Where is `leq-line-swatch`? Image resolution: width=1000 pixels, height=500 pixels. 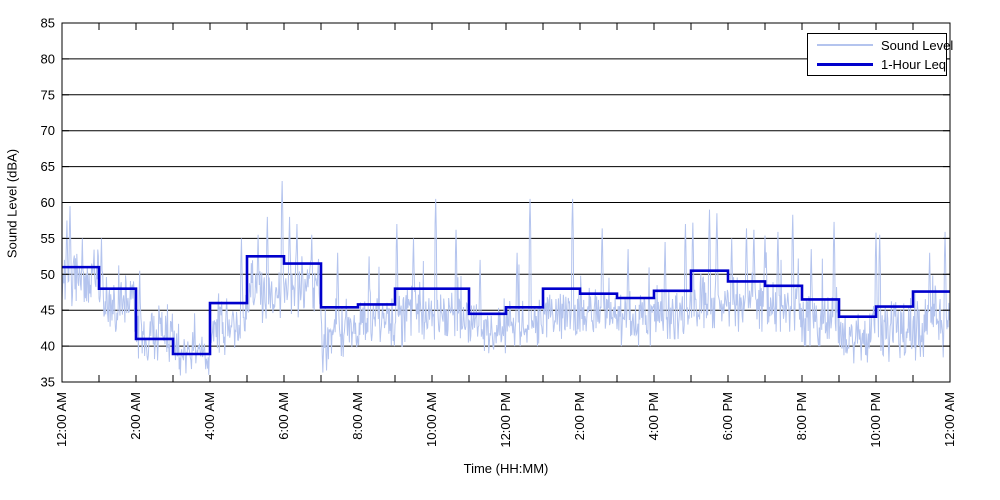
leq-line-swatch is located at coordinates (845, 64).